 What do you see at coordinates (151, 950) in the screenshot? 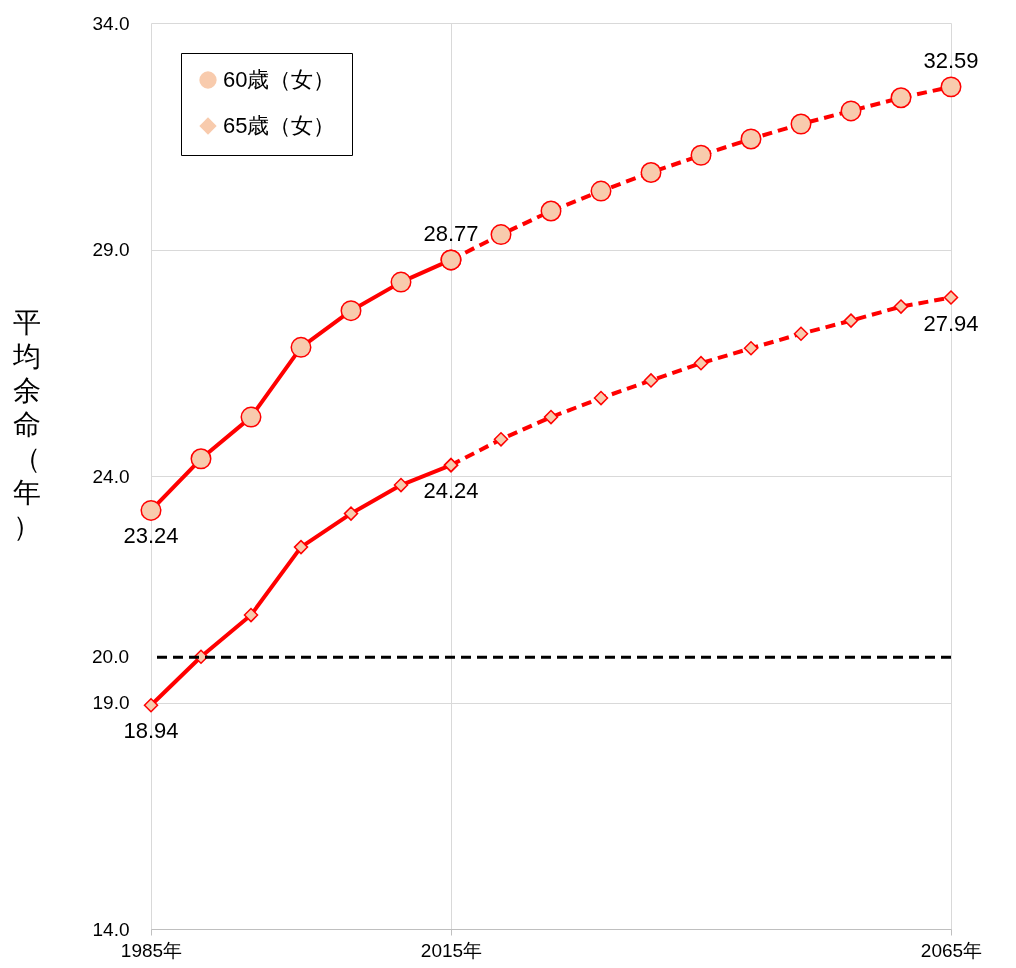
I see `x-tick-label: 1985年` at bounding box center [151, 950].